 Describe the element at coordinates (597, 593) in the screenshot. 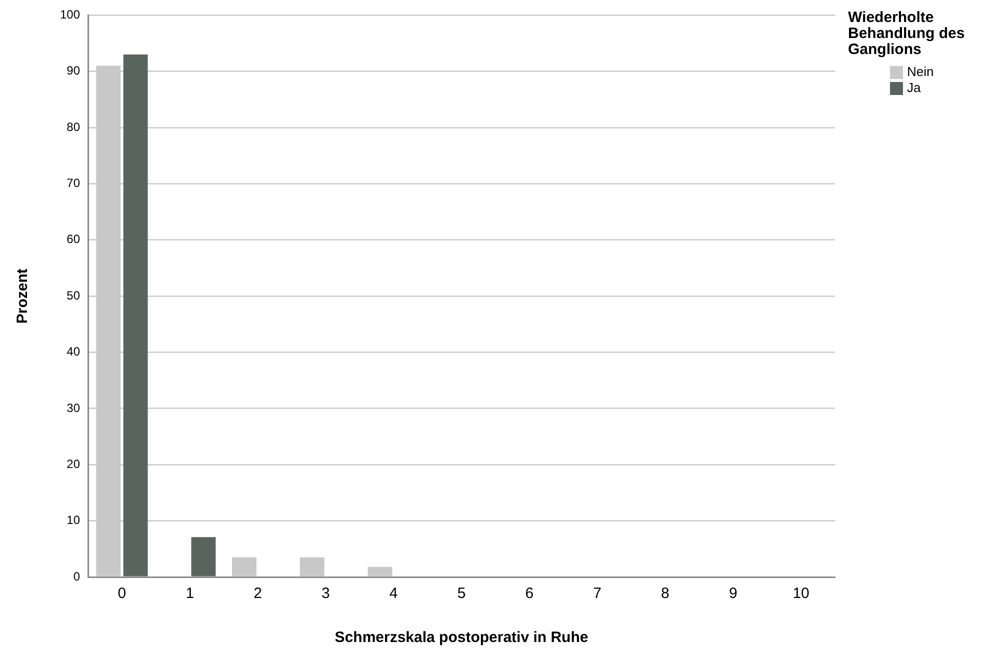

I see `x-tick-label: 7` at that location.